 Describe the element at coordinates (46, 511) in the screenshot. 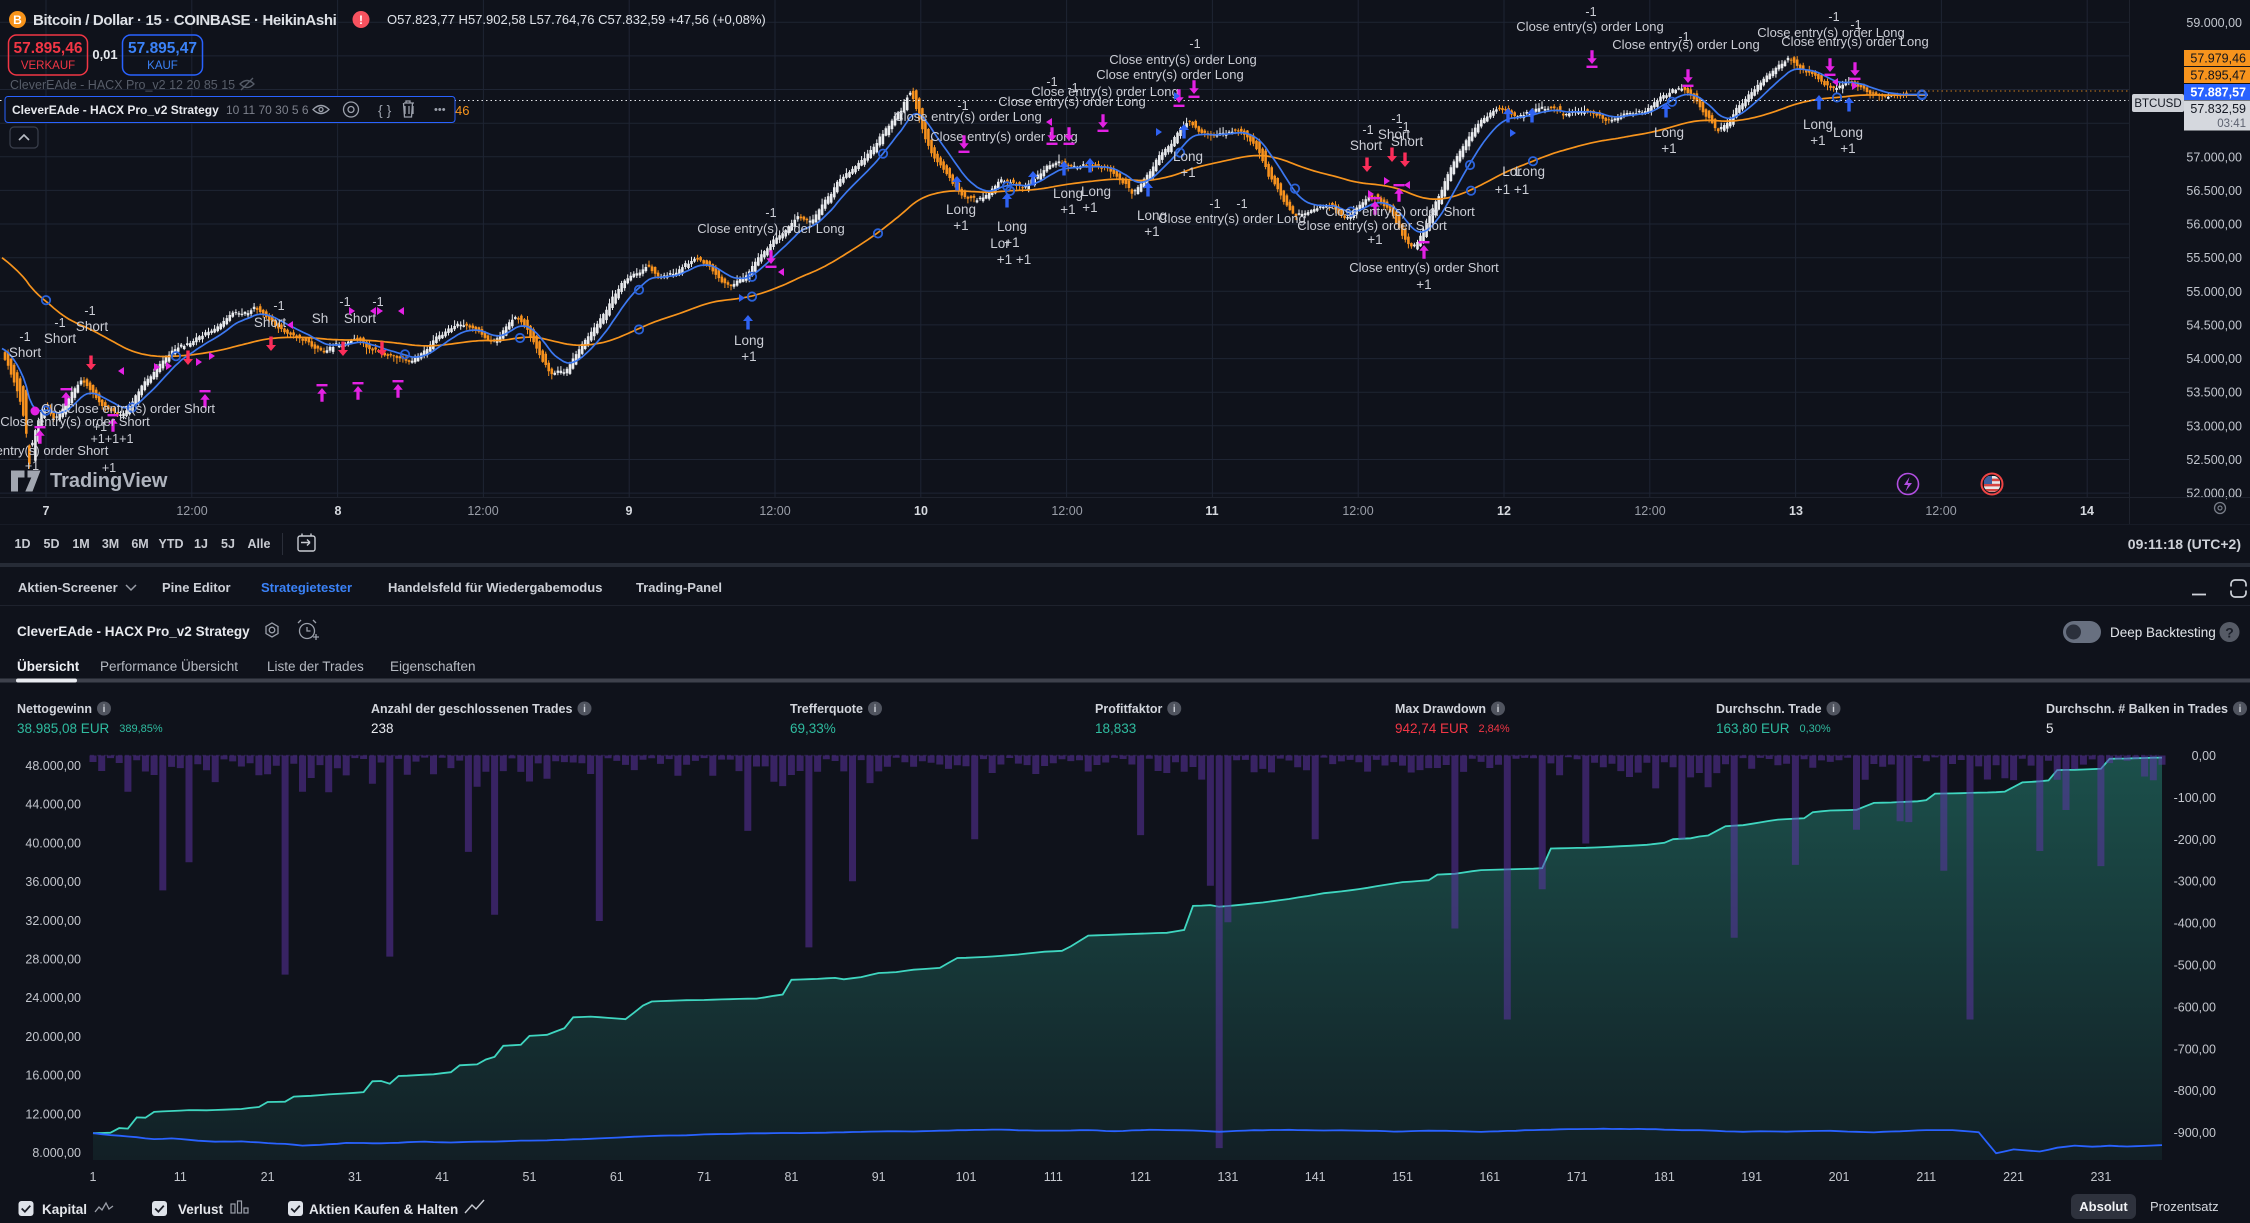

I see `svg-text: 7` at that location.